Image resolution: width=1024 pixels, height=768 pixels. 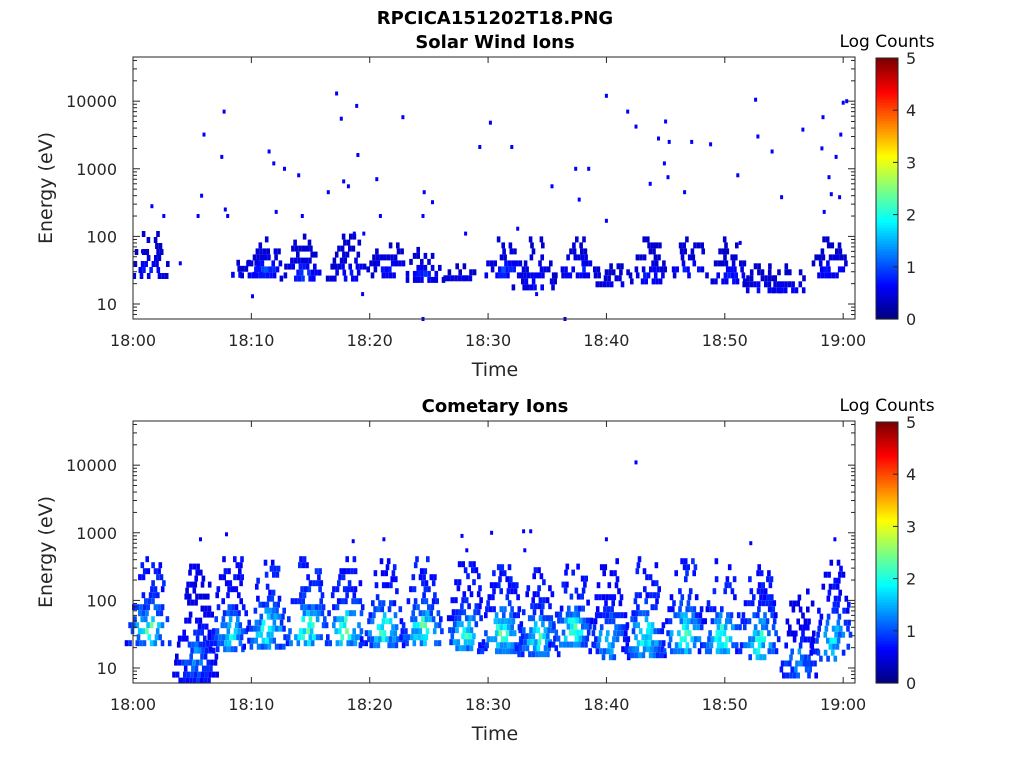 I want to click on colorbar-tick-label: 0, so click(x=911, y=683).